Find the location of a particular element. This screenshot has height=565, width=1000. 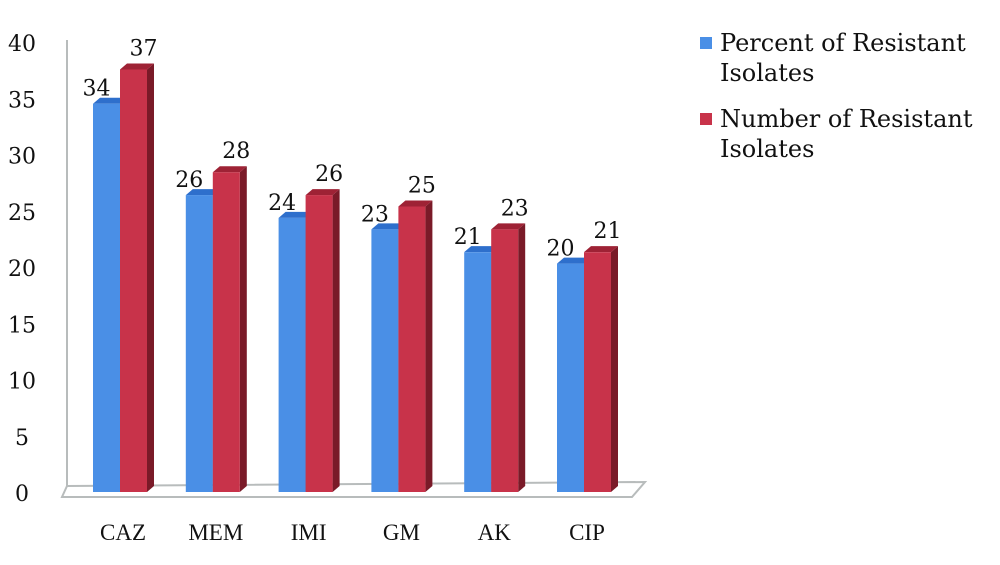

x-tick-label: MEM is located at coordinates (215, 532).